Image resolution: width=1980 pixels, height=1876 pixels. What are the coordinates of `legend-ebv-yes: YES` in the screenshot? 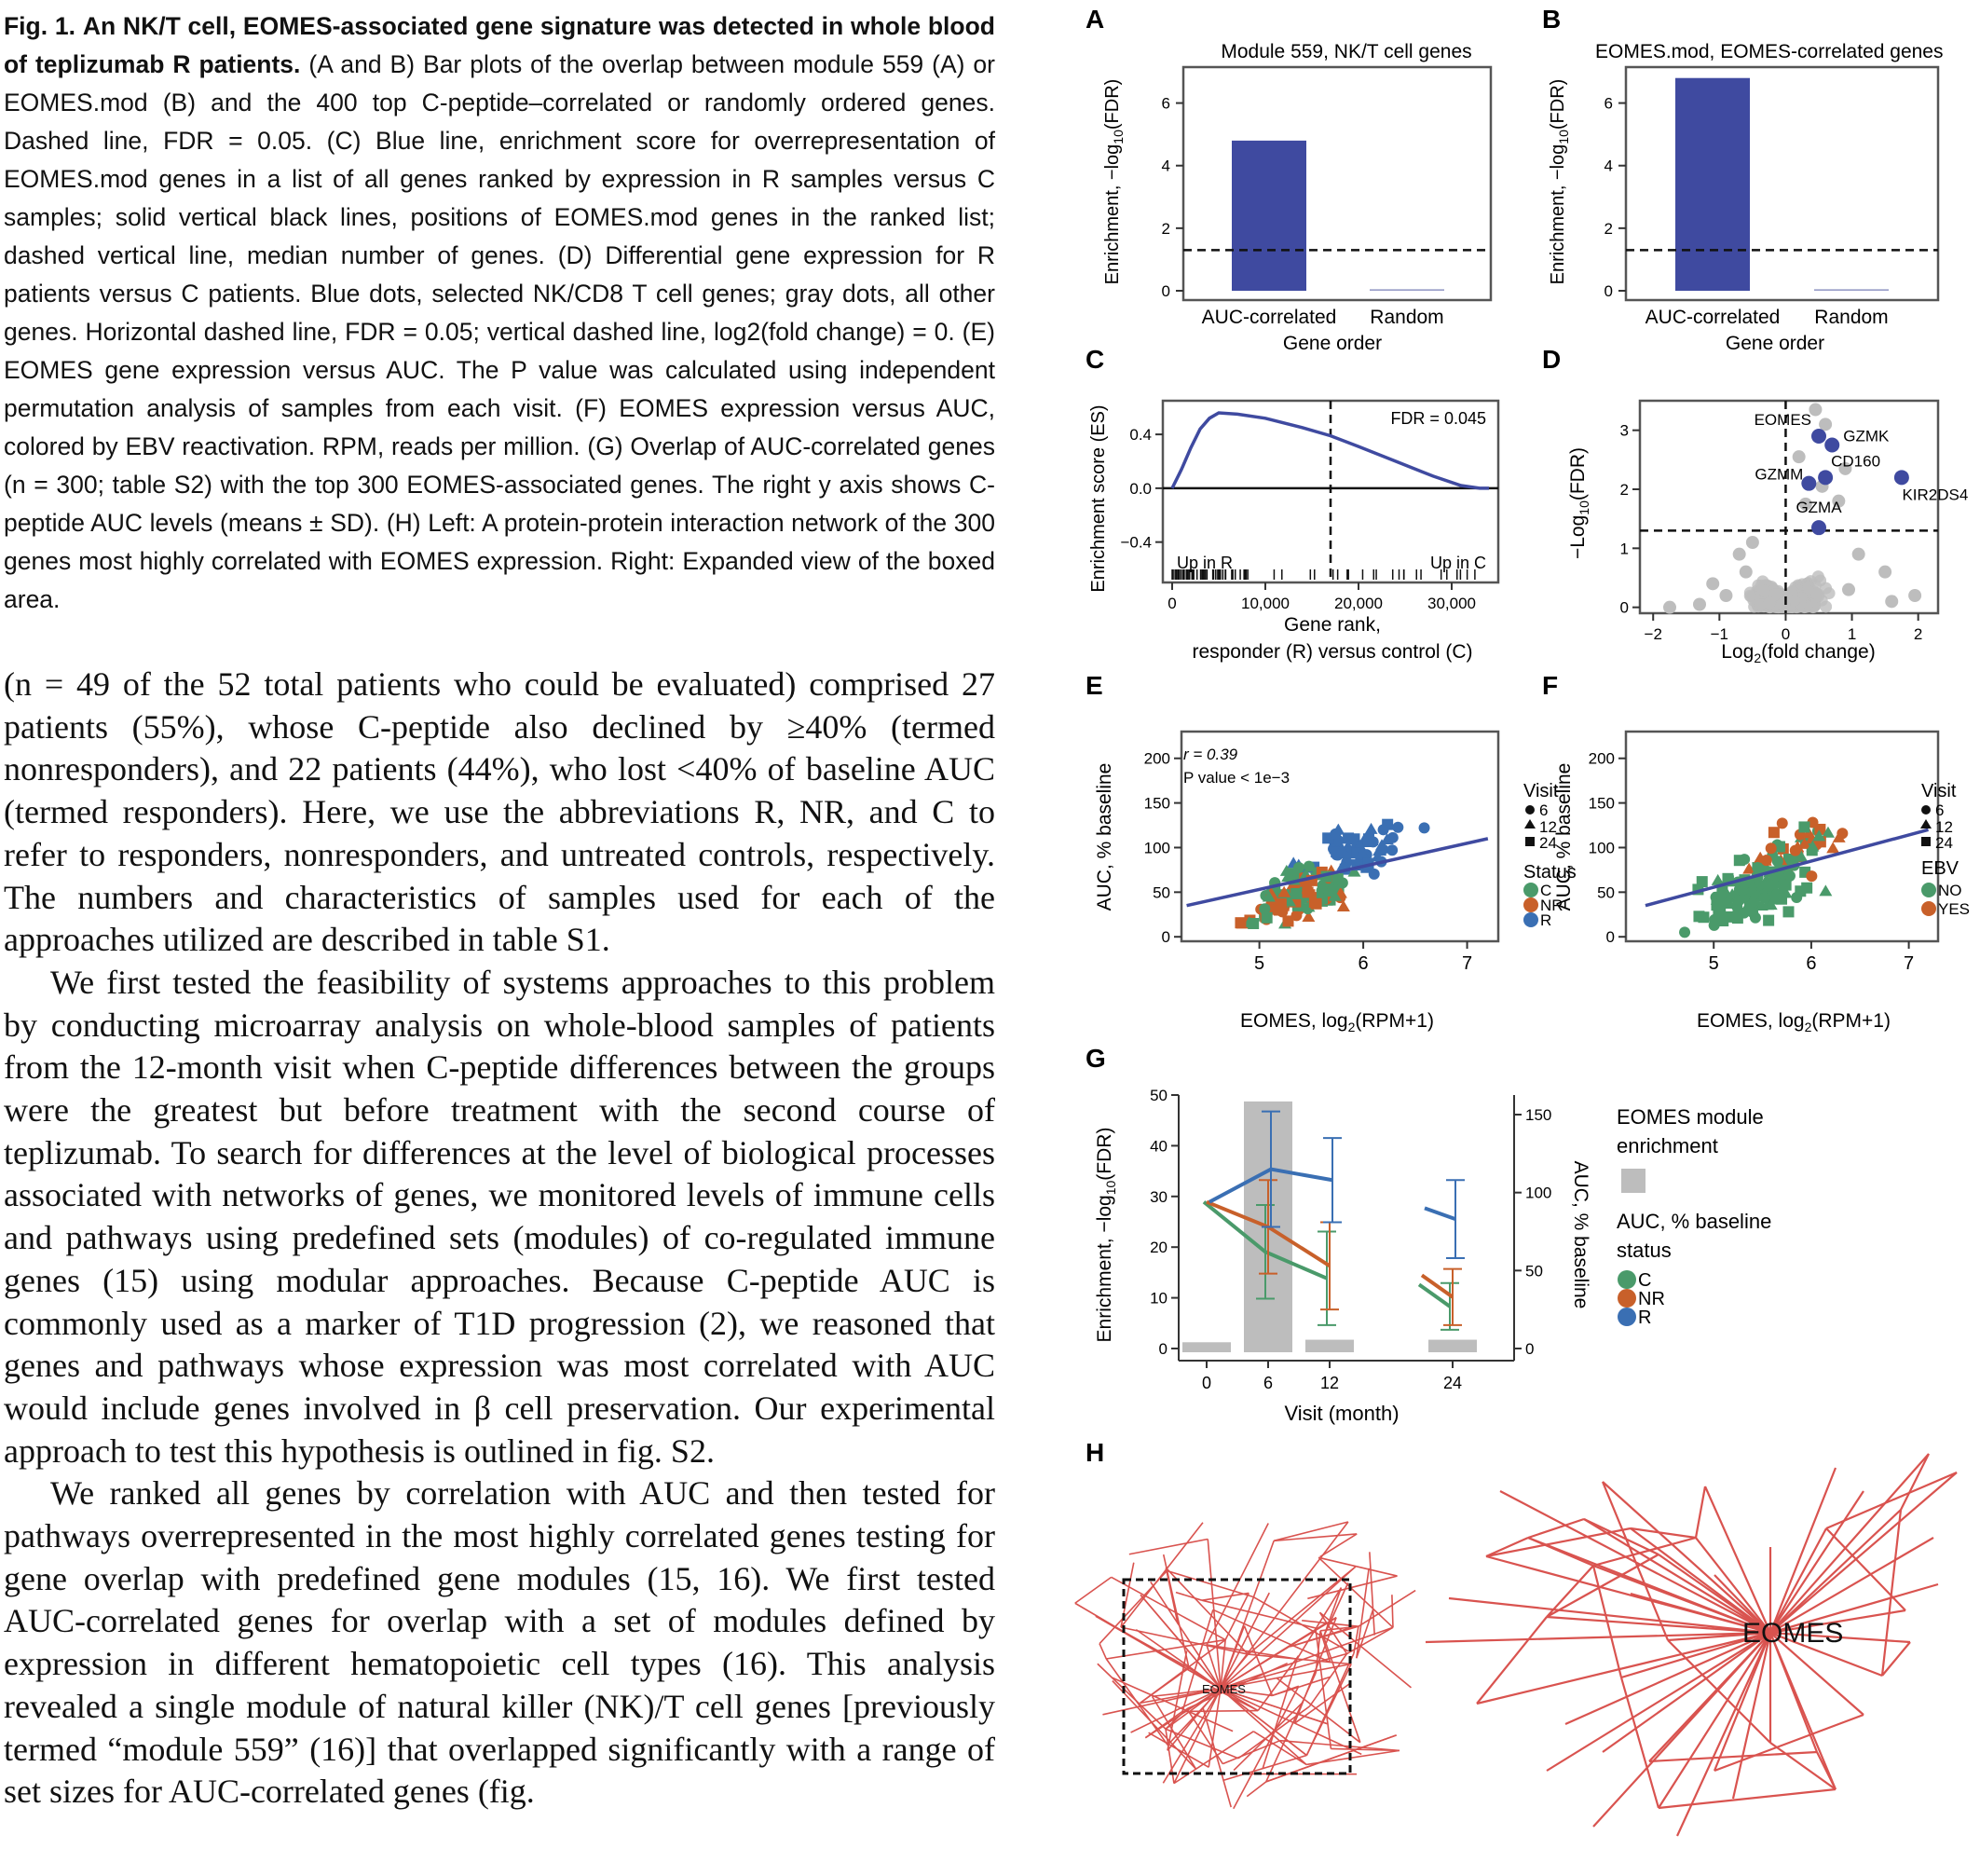 It's located at (1954, 909).